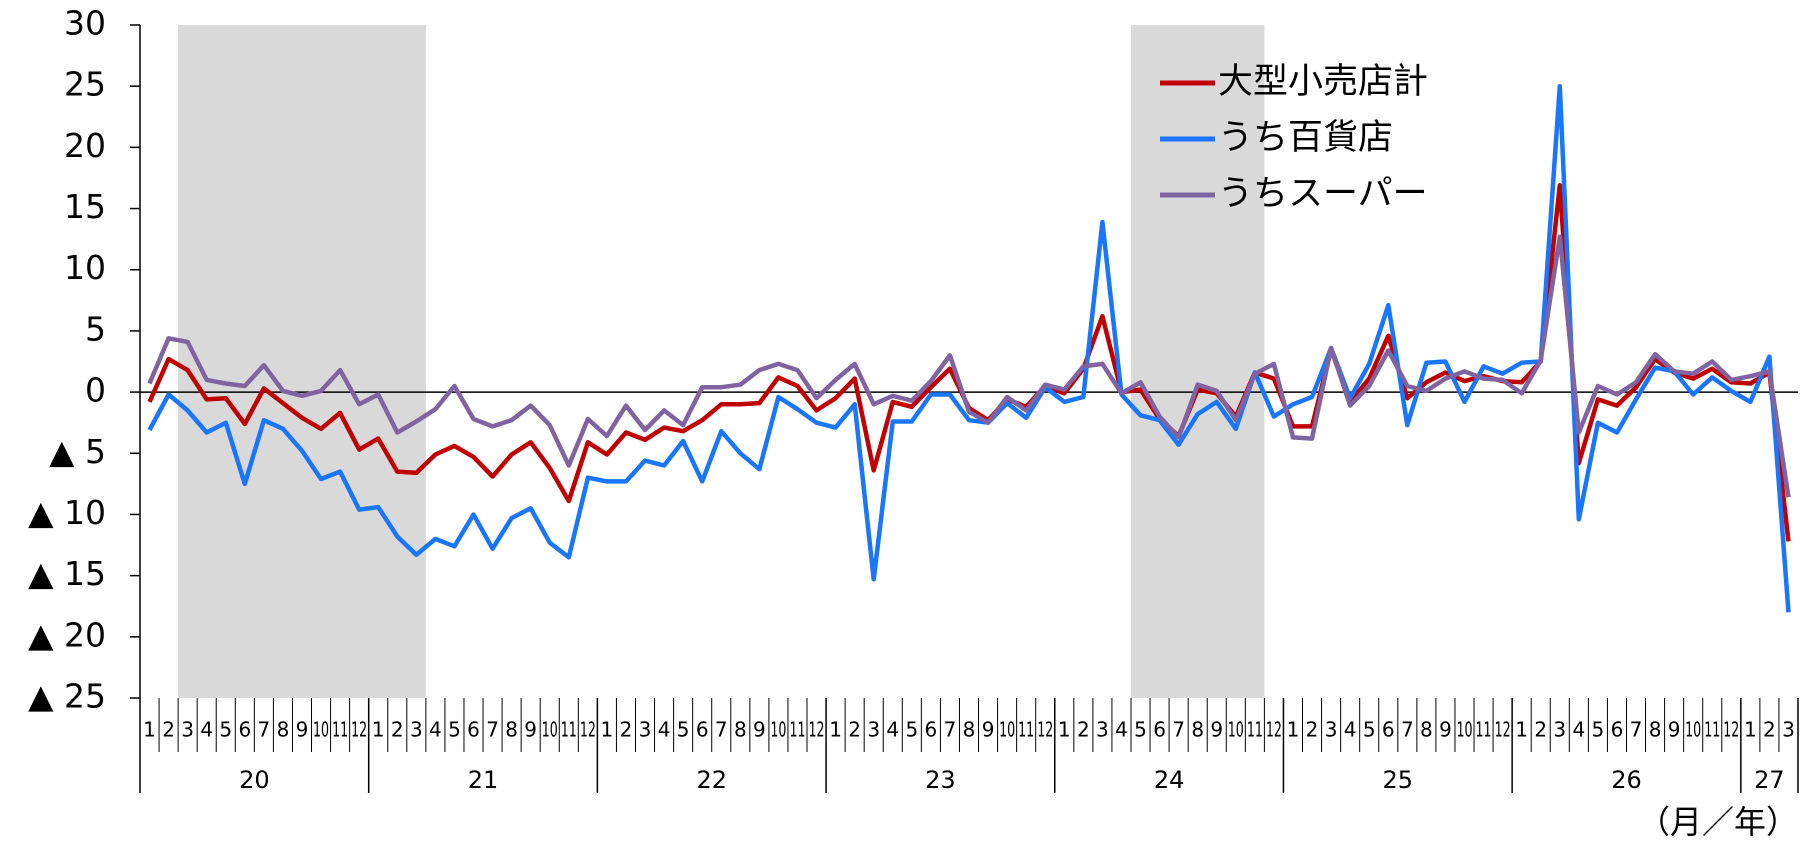 This screenshot has height=845, width=1800. I want to click on y-tick-label: 15, so click(85, 206).